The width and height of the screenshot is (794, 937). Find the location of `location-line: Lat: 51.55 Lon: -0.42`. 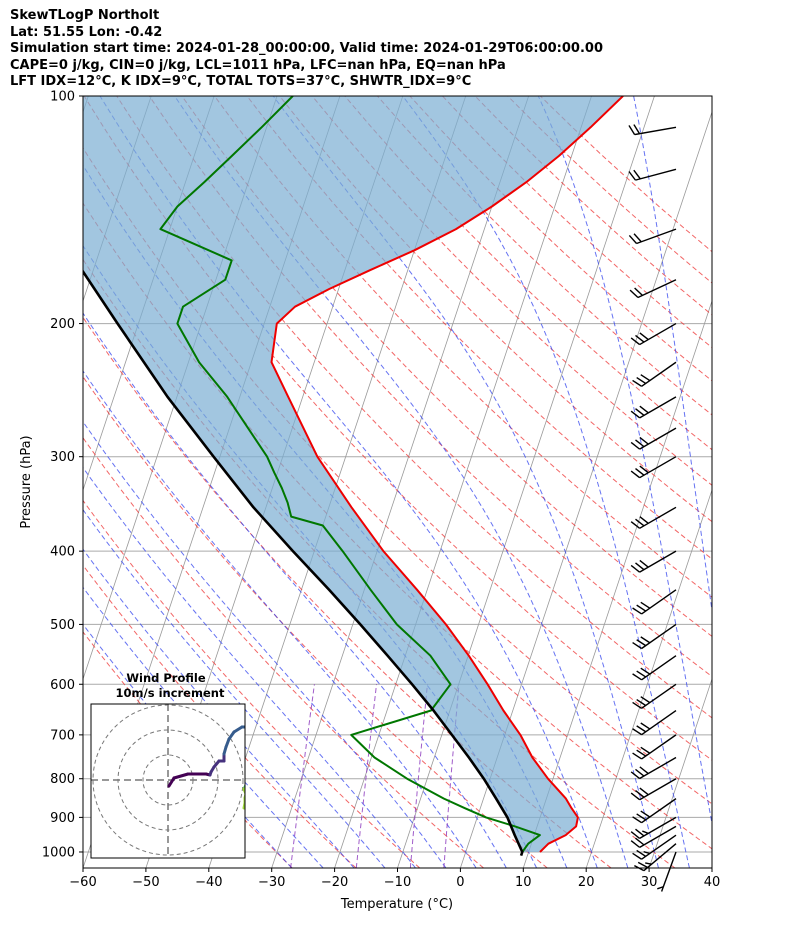

location-line: Lat: 51.55 Lon: -0.42 is located at coordinates (86, 32).